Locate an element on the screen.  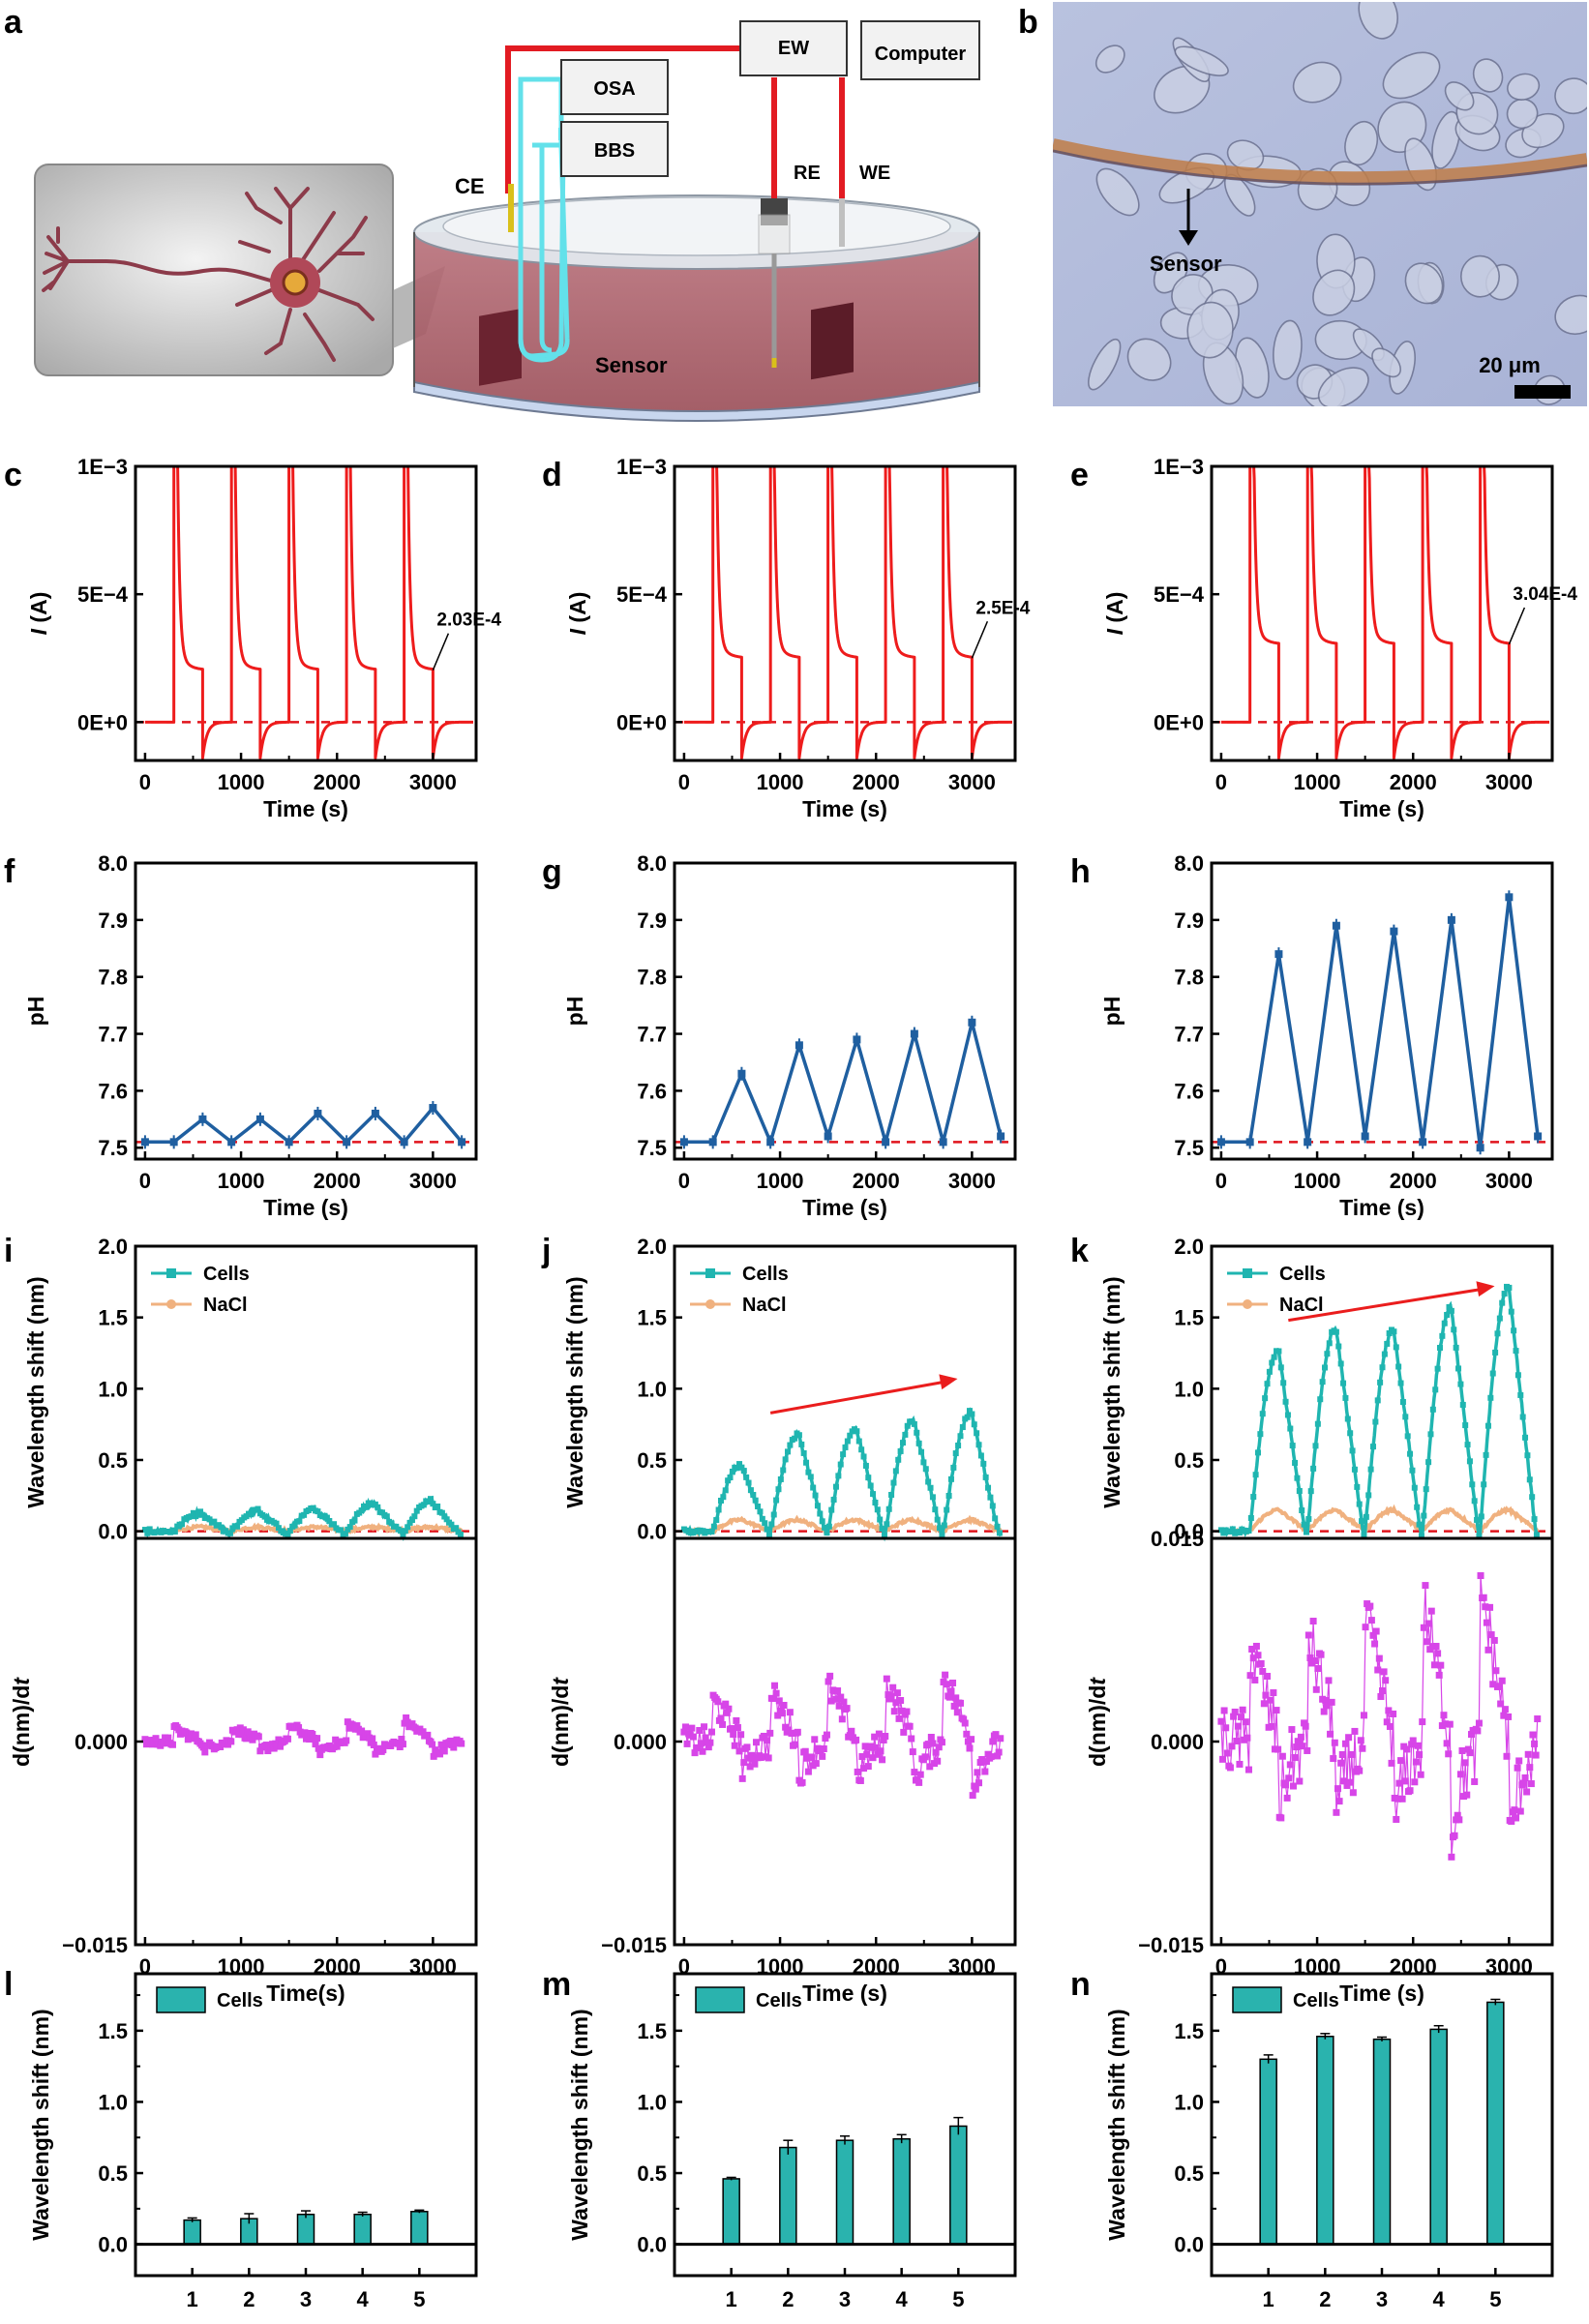
x-axis-label-c: Time (s) is located at coordinates (305, 809).